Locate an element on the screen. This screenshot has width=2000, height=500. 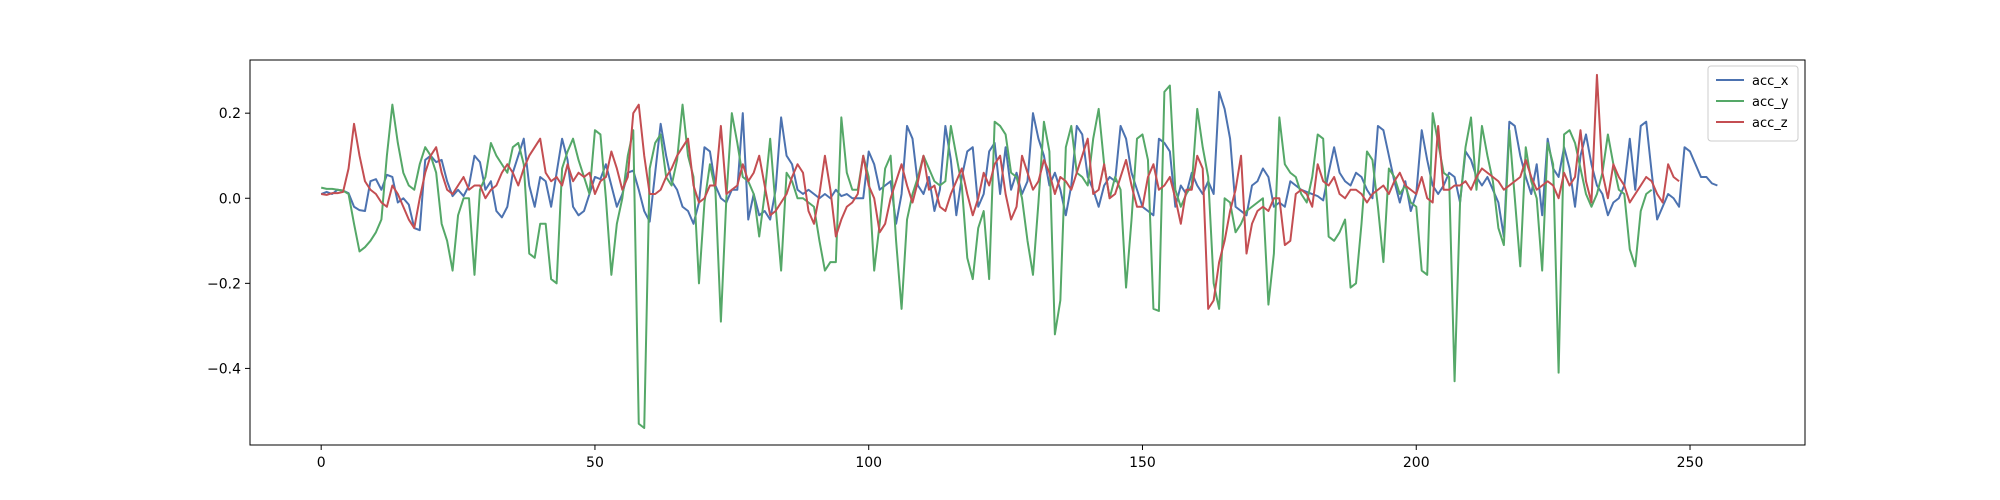
legend-label-acc-y: acc_y is located at coordinates (1770, 102).